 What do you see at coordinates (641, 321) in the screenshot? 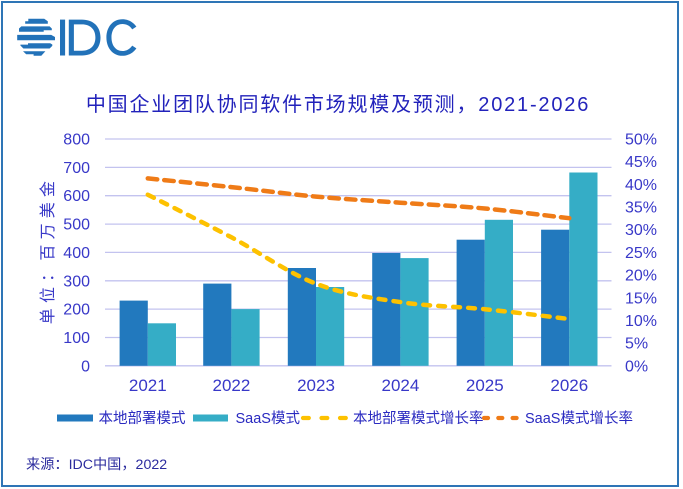
I see `svg-text: 10%` at bounding box center [641, 321].